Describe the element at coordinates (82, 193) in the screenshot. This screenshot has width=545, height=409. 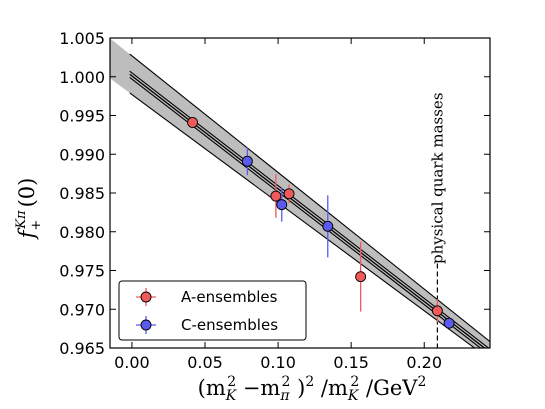
I see `y-tick-label: 0.985` at that location.